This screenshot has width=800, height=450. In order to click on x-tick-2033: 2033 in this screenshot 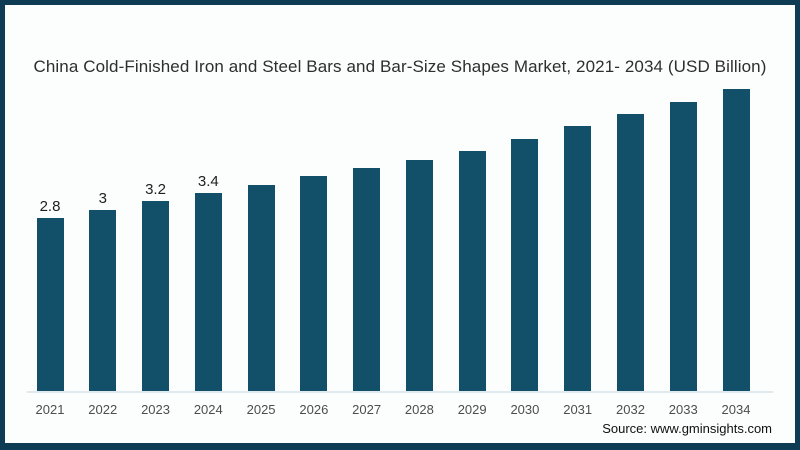, I will do `click(683, 409)`.